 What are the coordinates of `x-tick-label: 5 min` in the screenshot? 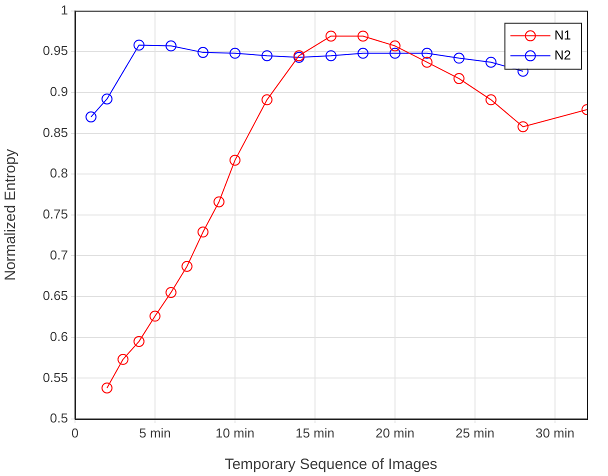 It's located at (155, 432).